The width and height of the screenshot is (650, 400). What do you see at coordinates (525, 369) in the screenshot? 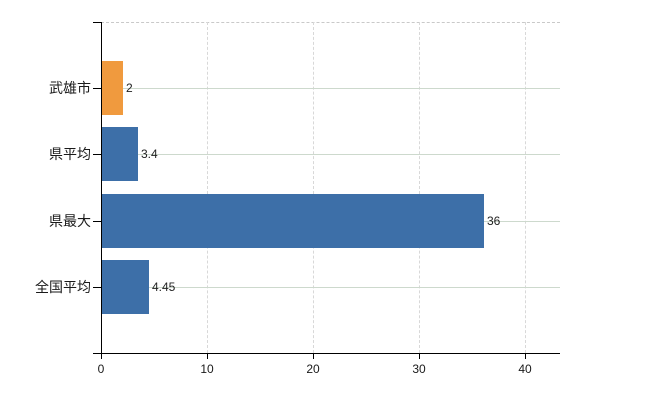
I see `x-tick-label: 40` at bounding box center [525, 369].